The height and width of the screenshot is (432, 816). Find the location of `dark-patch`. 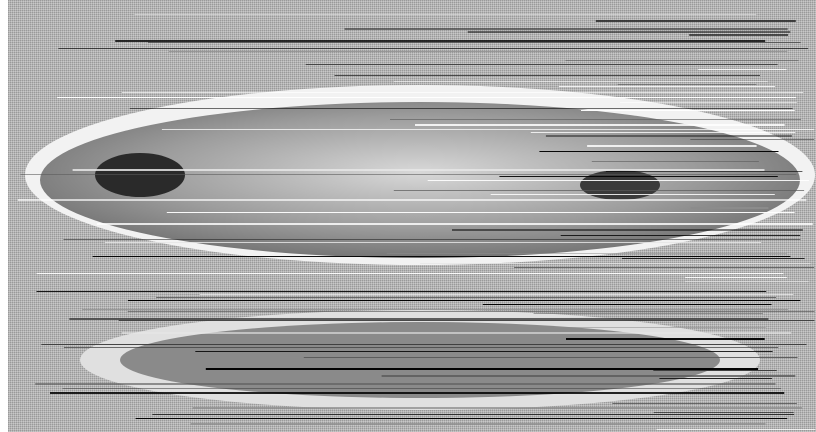

dark-patch is located at coordinates (620, 185).